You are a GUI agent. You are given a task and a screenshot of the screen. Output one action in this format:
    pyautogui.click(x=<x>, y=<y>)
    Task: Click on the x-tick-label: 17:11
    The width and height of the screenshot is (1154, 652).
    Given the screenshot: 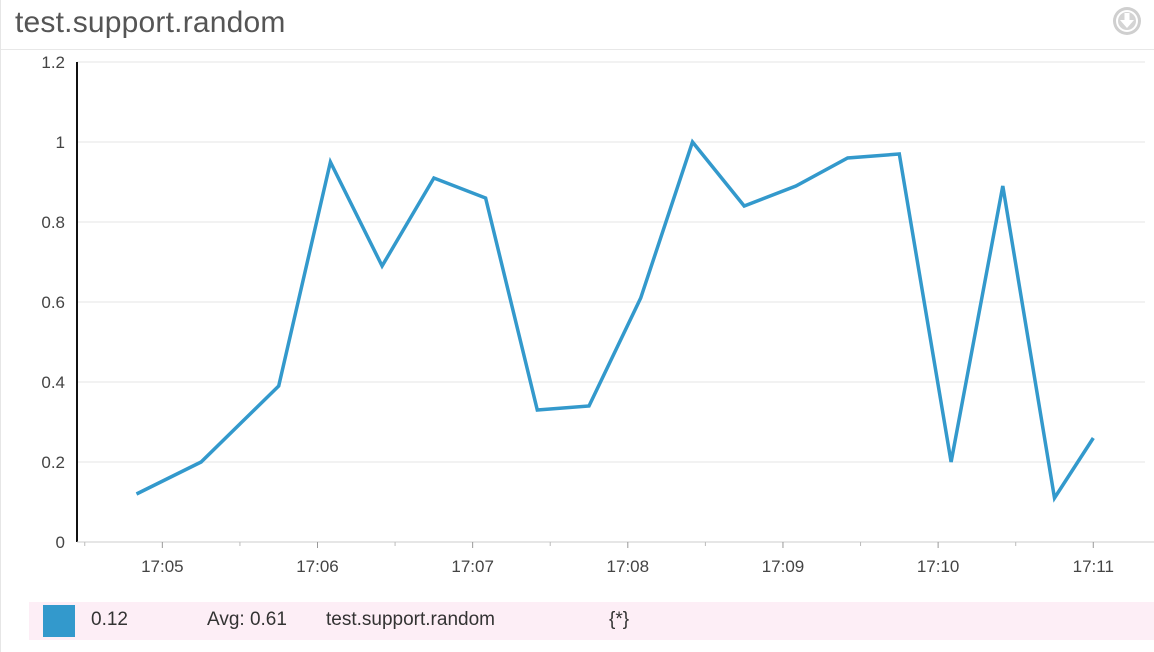 What is the action you would take?
    pyautogui.click(x=1093, y=566)
    